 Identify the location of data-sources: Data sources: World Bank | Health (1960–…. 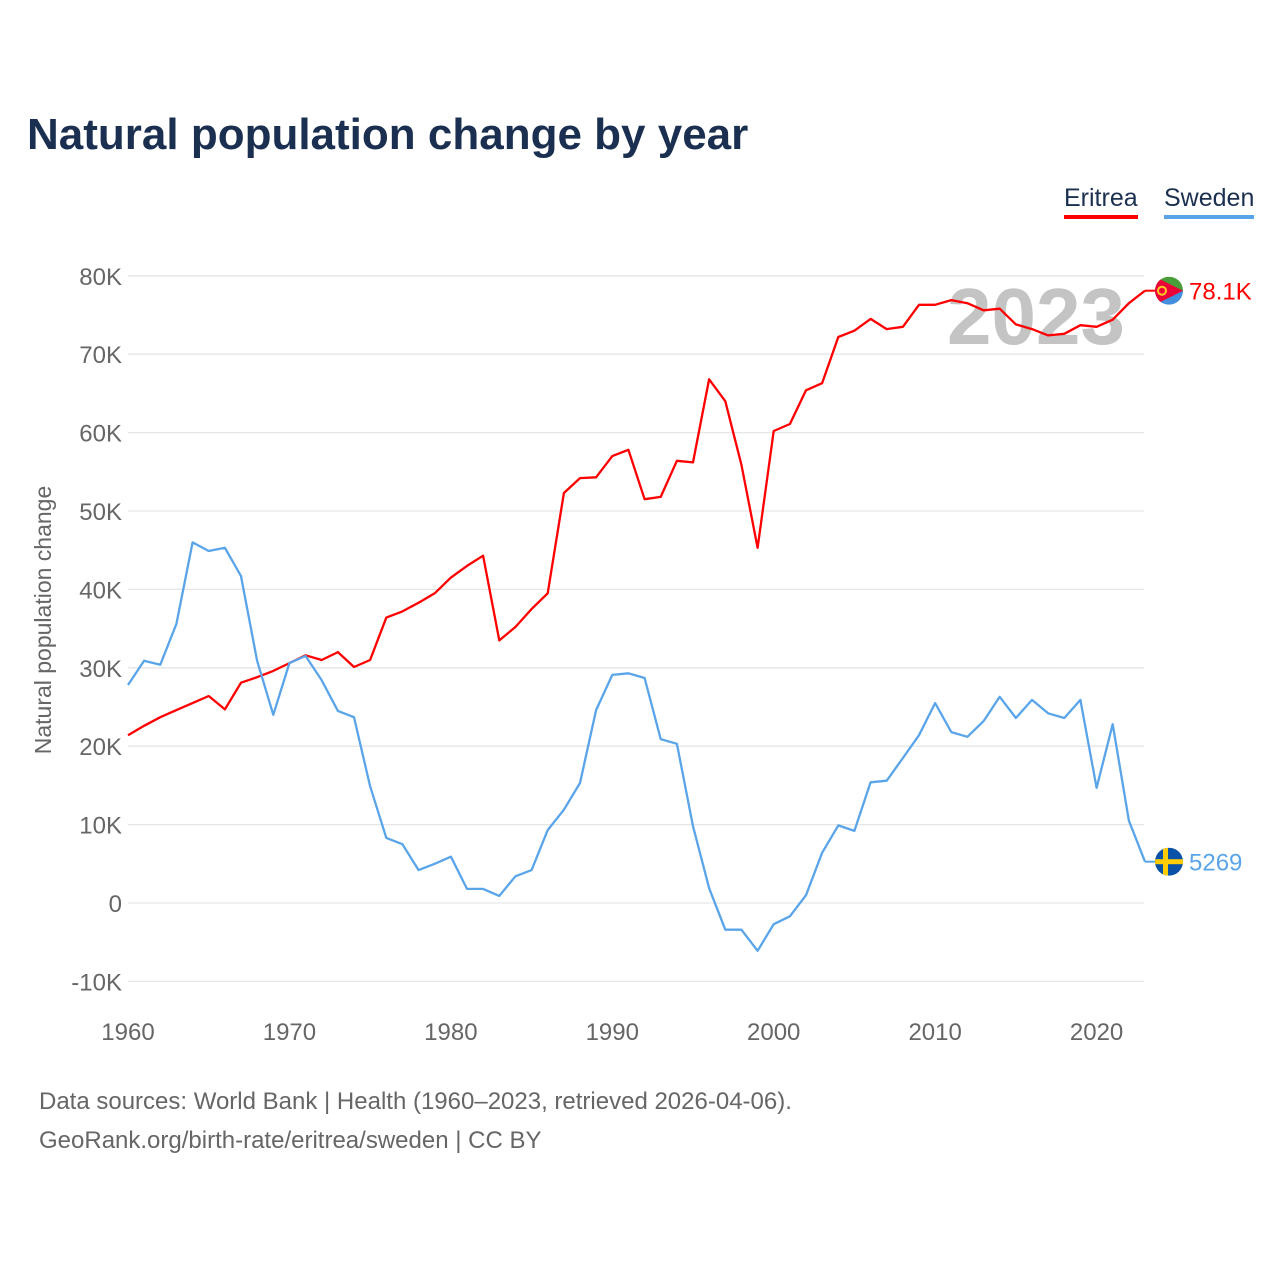
(415, 1101).